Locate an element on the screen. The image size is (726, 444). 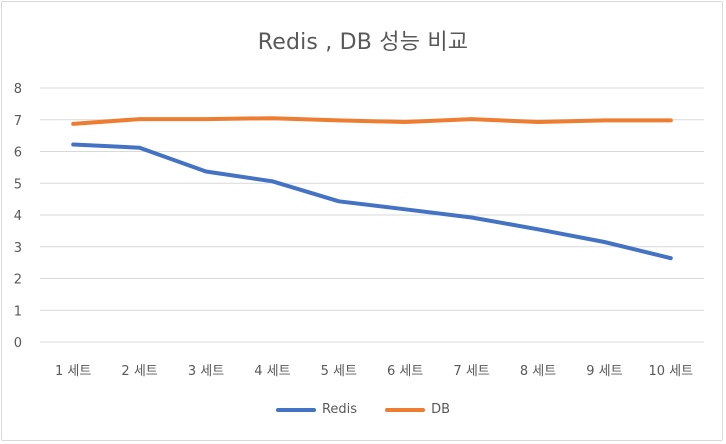
x-tick-label: 2 세트 is located at coordinates (139, 371).